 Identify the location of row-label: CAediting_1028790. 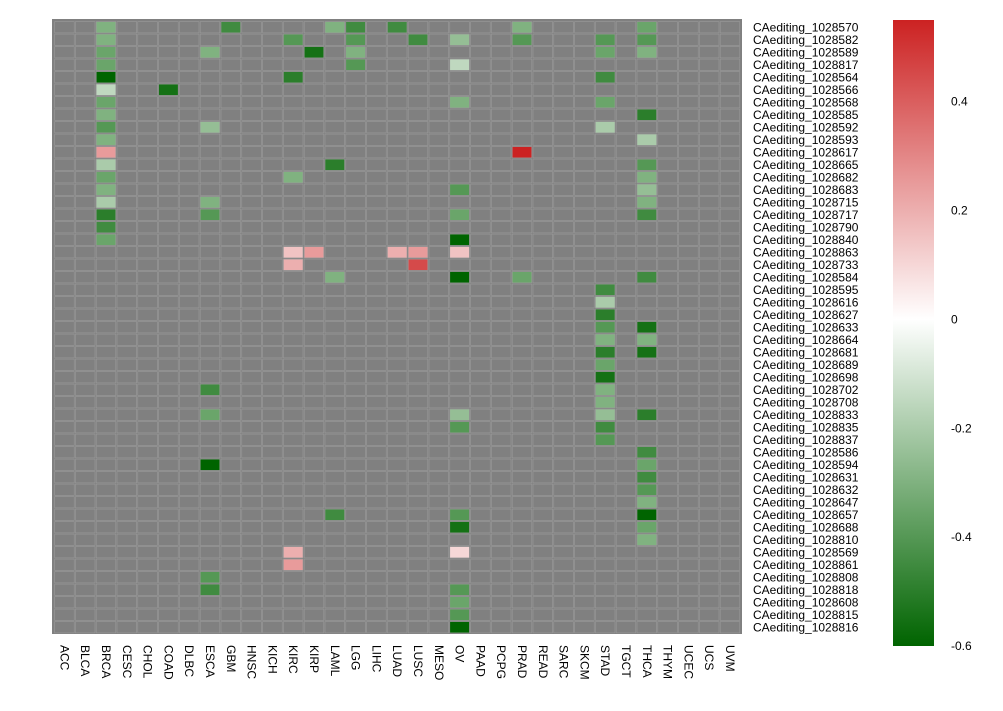
(806, 227).